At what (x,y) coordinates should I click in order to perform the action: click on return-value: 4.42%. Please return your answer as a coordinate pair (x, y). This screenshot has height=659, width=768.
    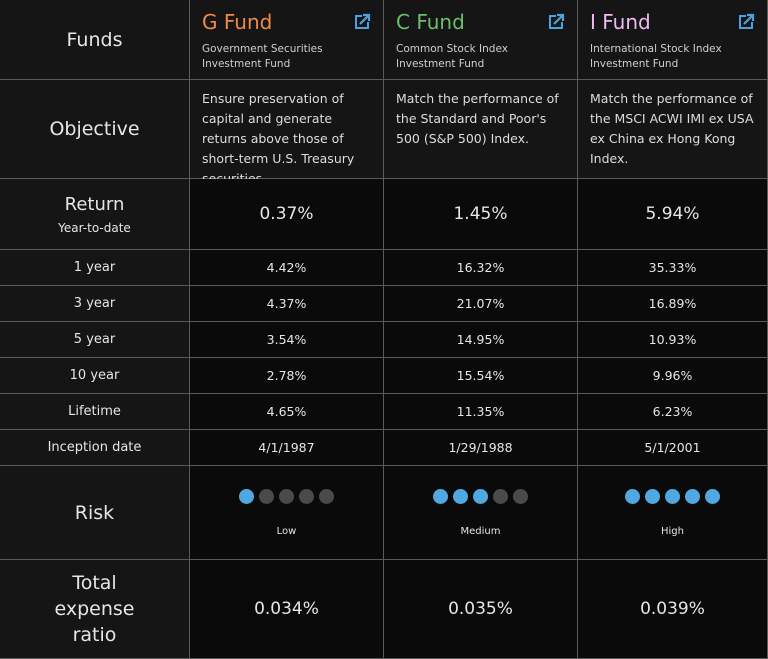
    Looking at the image, I should click on (286, 267).